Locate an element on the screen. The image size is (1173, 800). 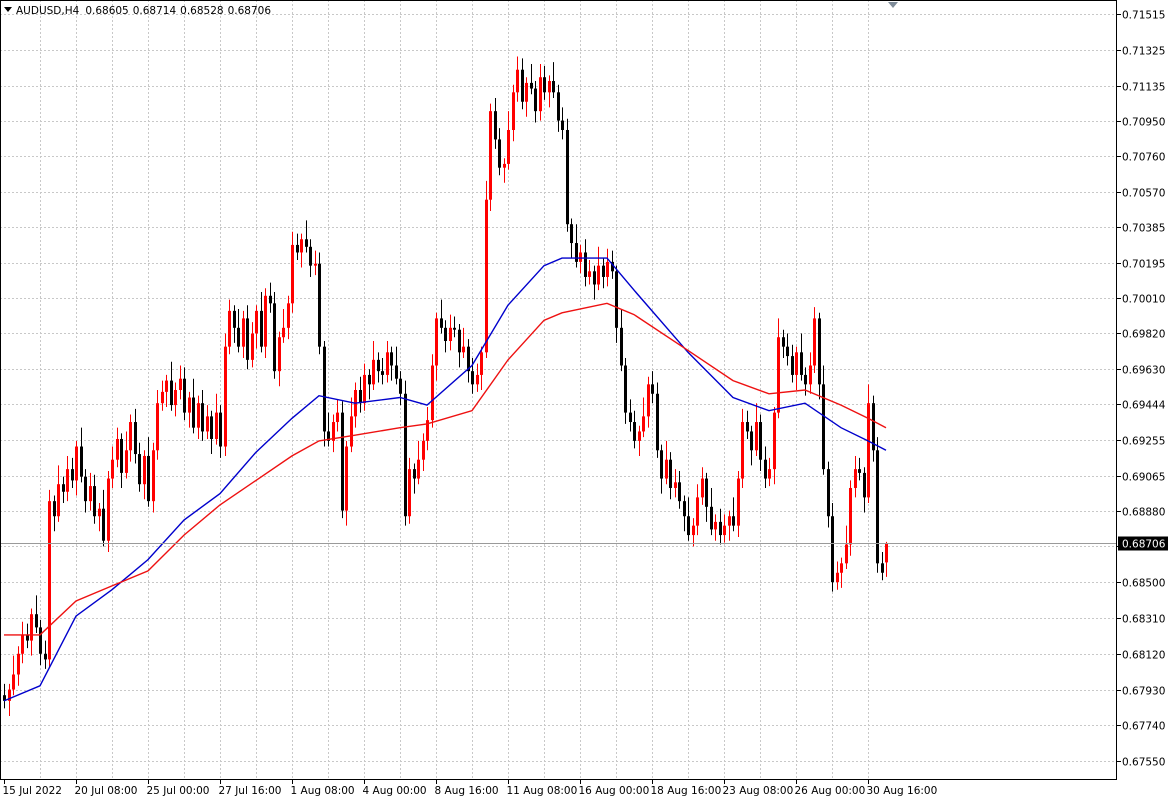
y-tick-label: 0.69444 is located at coordinates (1144, 406).